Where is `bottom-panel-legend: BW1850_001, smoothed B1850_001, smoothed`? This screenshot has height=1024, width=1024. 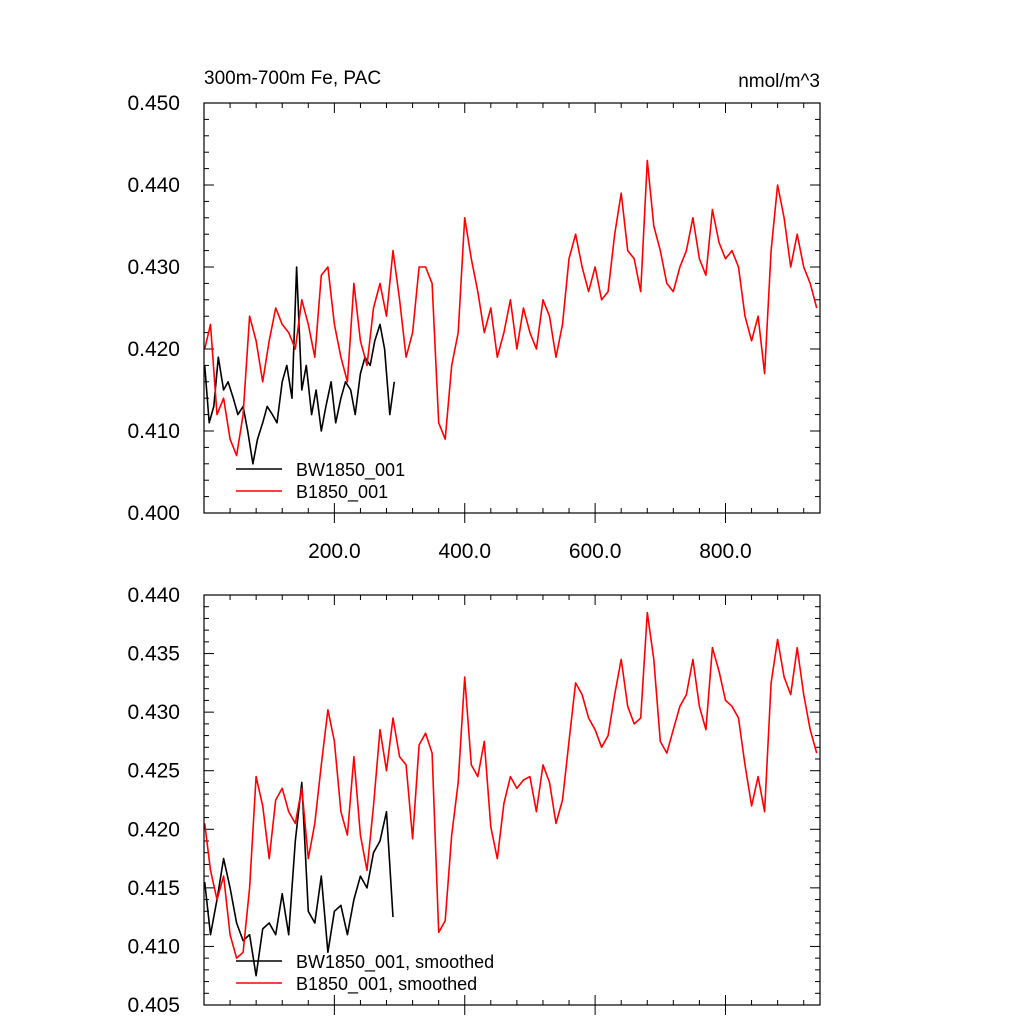
bottom-panel-legend: BW1850_001, smoothed B1850_001, smoothed is located at coordinates (365, 973).